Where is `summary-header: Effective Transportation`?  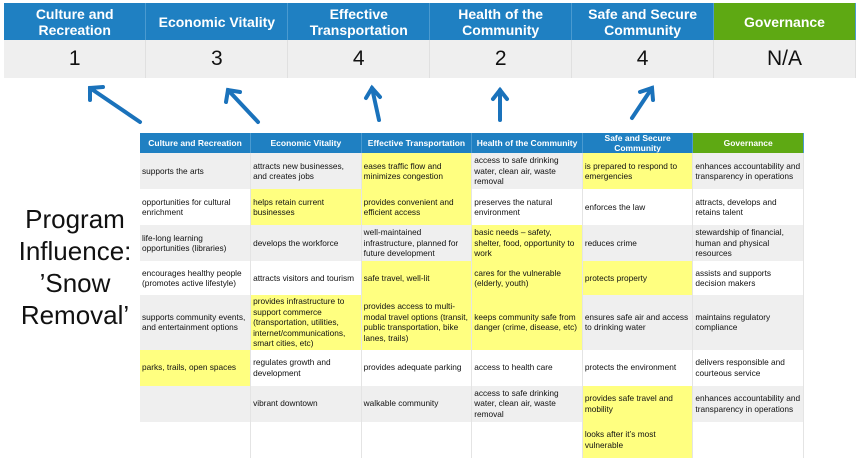 summary-header: Effective Transportation is located at coordinates (359, 21).